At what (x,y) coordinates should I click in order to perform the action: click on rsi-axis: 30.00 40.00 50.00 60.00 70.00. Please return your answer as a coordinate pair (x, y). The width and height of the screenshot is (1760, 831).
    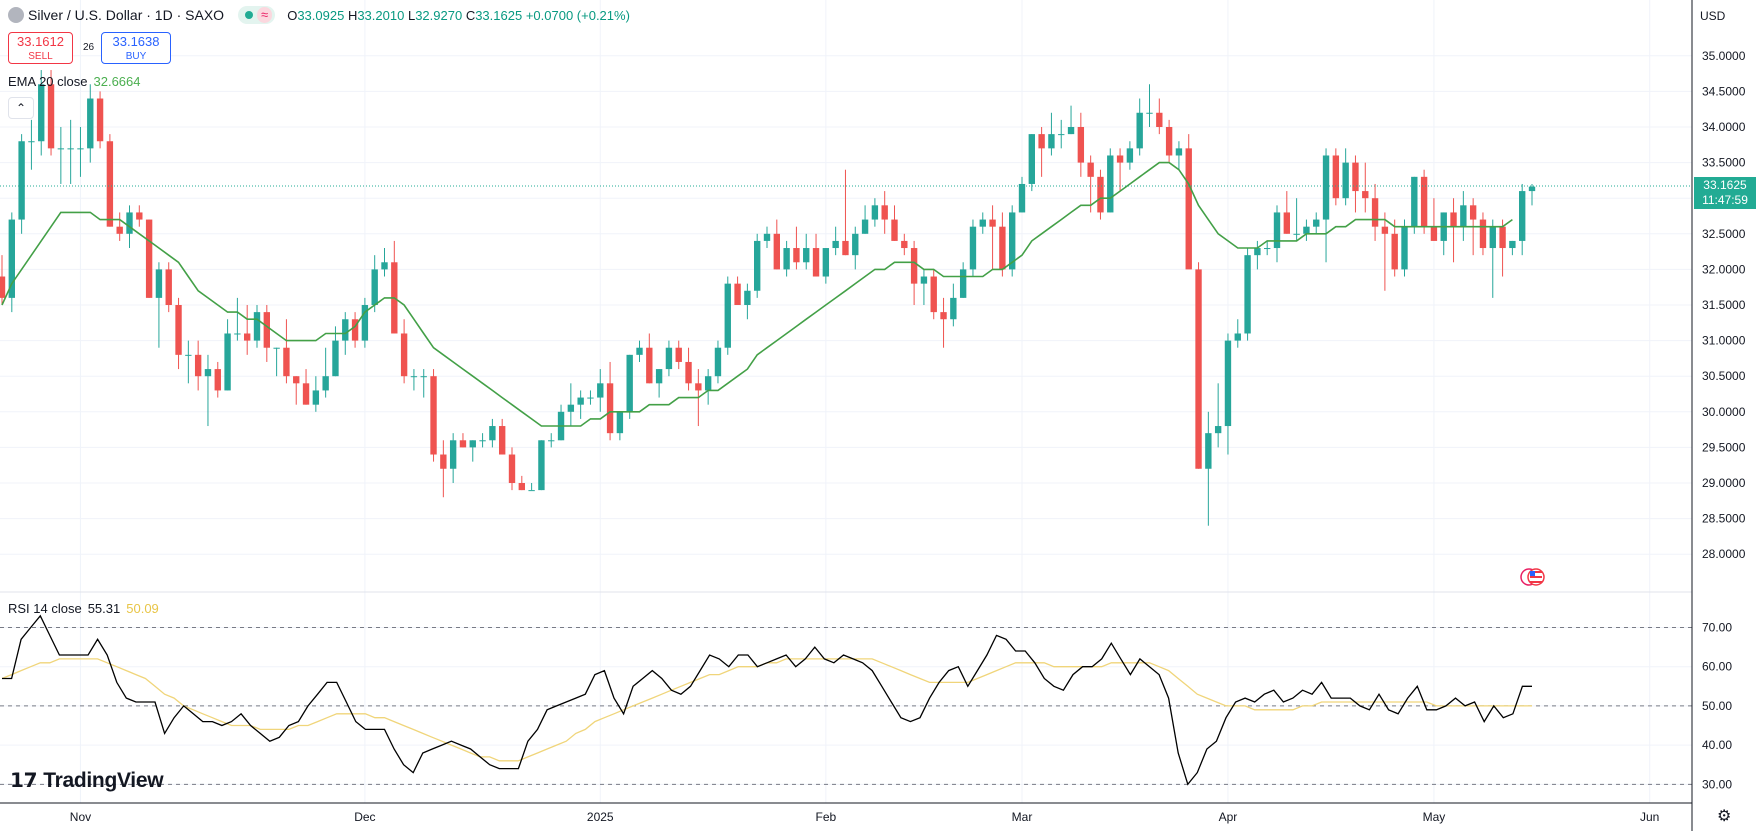
    Looking at the image, I should click on (1717, 706).